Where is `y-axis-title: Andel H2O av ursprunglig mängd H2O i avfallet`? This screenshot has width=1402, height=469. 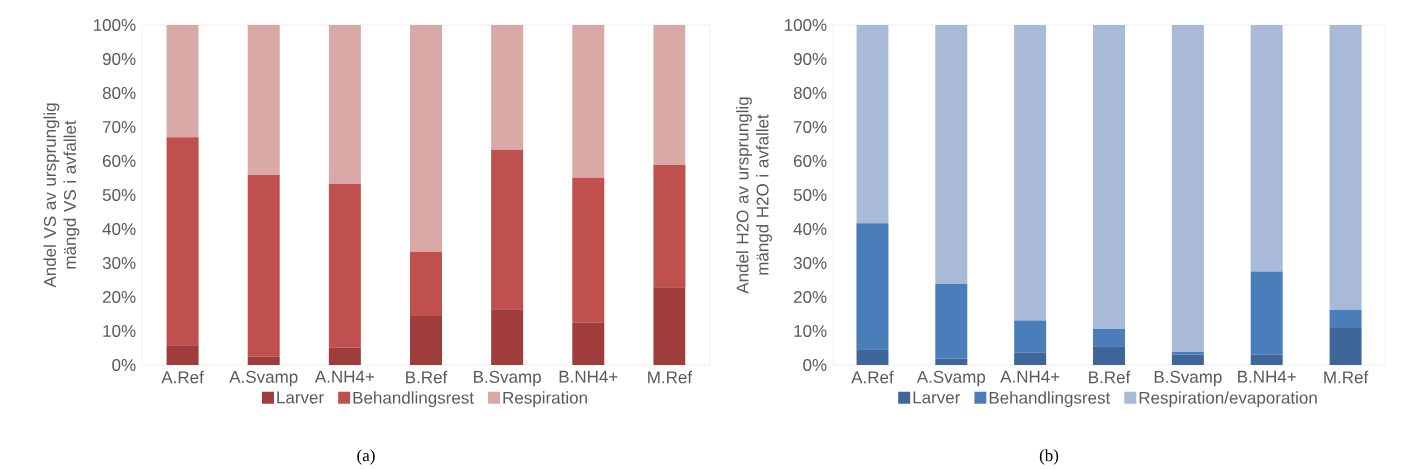
y-axis-title: Andel H2O av ursprunglig mängd H2O i avfallet is located at coordinates (754, 195).